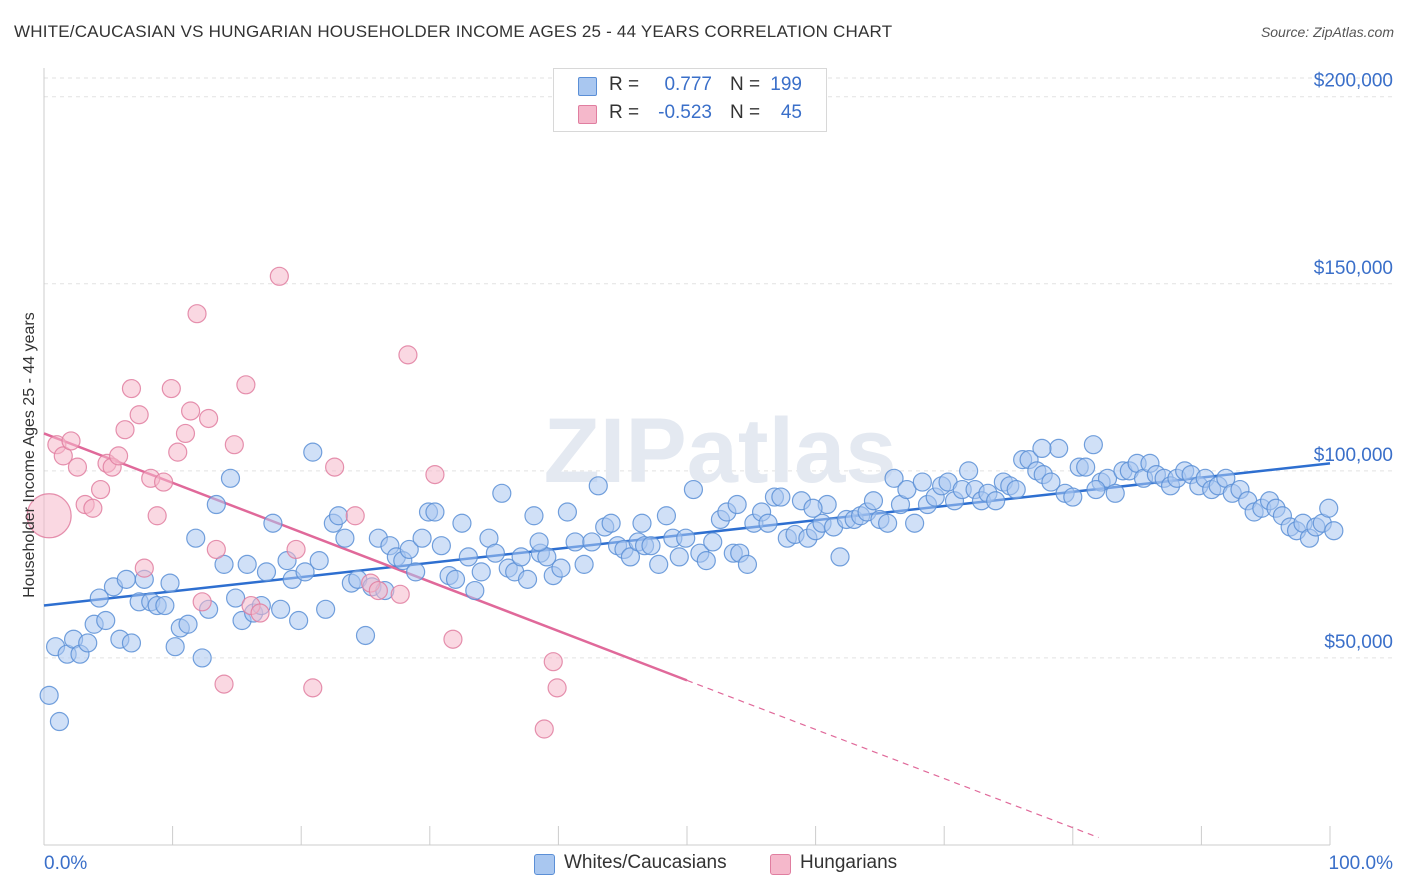 The image size is (1406, 892). Describe the element at coordinates (65, 863) in the screenshot. I see `x-tick-label-min: 0.0%` at that location.